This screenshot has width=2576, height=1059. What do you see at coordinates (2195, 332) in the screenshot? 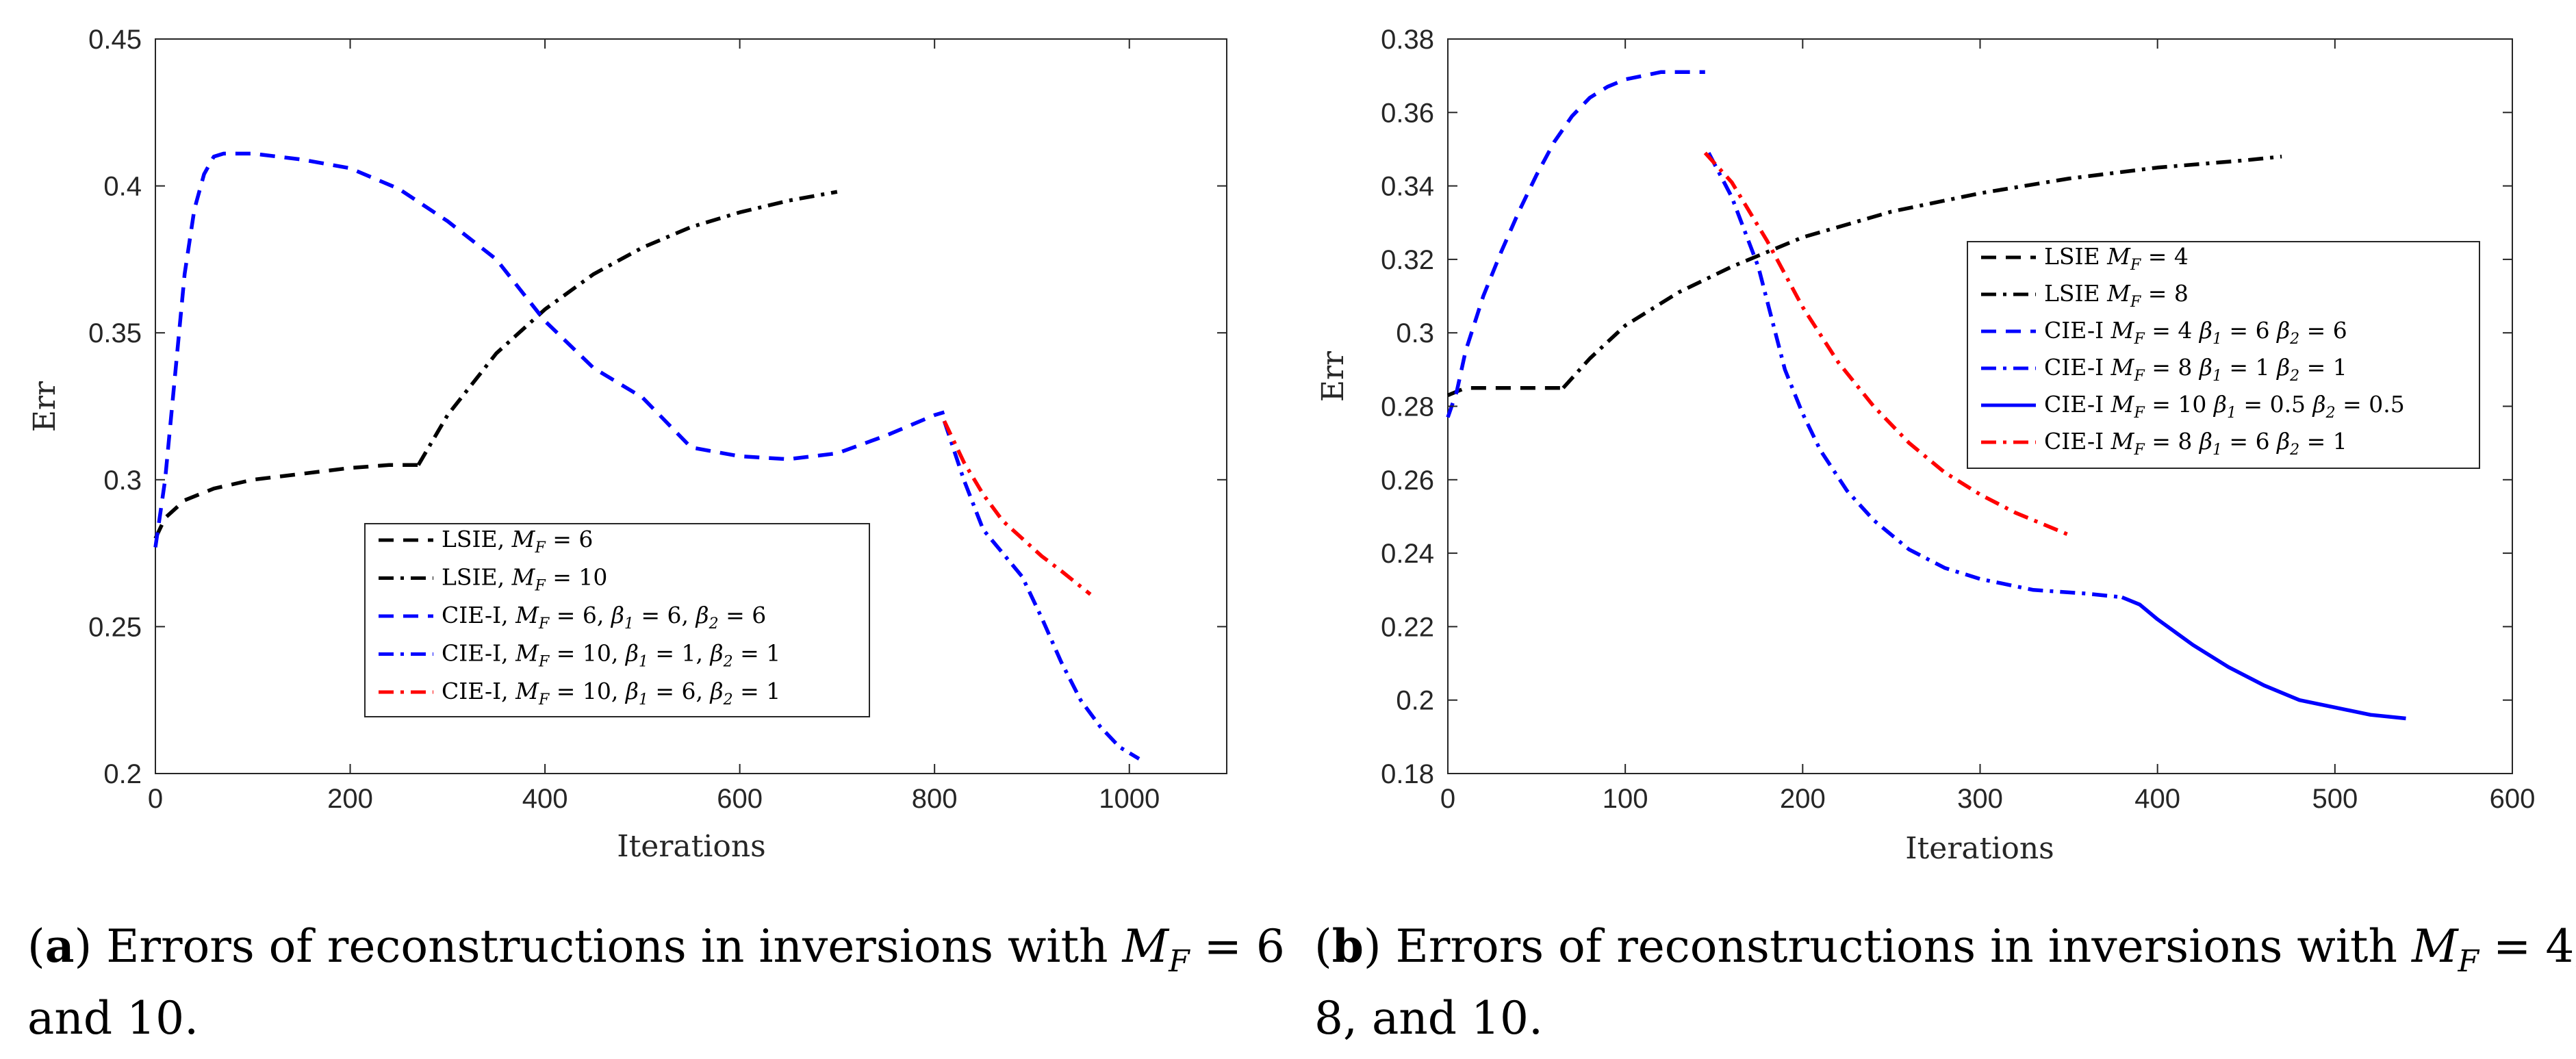
I see `legend-entry: CIE-I MF = 4 β1 = 6 β2 = 6` at bounding box center [2195, 332].